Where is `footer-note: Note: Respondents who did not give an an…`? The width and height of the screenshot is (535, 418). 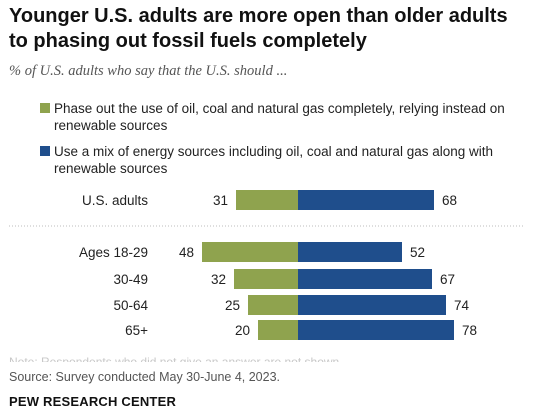 footer-note: Note: Respondents who did not give an an… is located at coordinates (176, 359).